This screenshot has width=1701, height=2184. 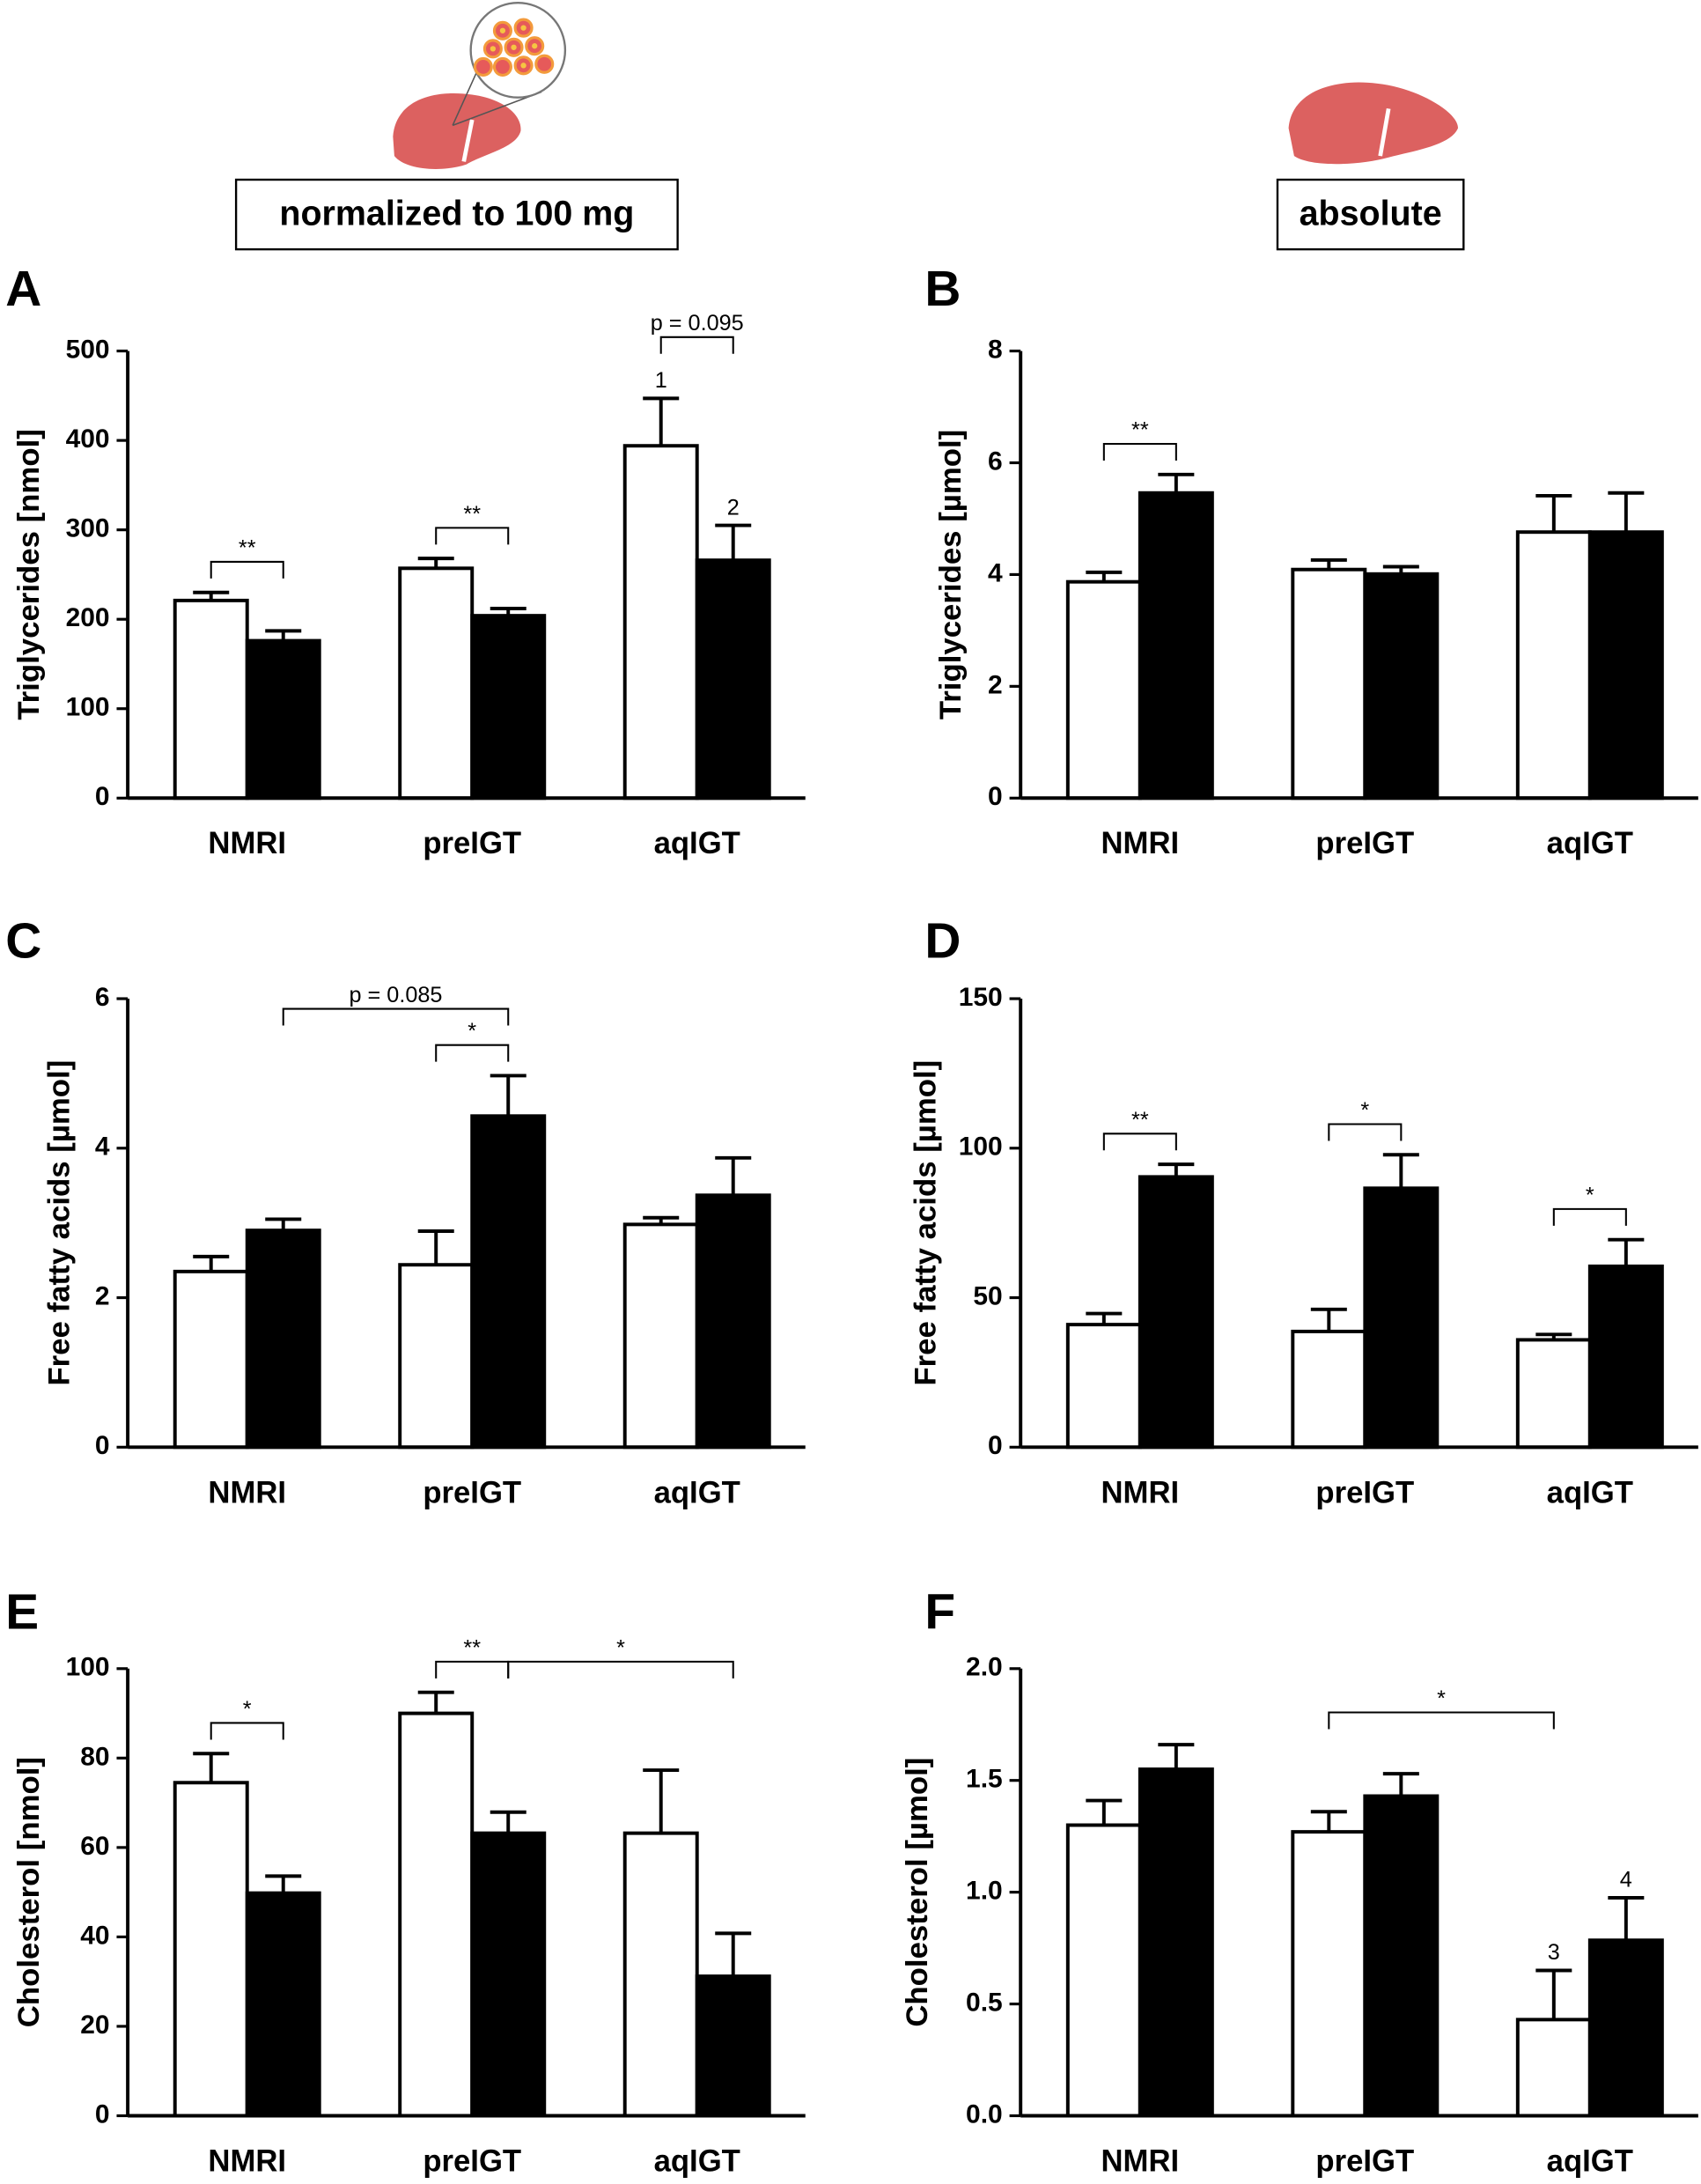 I want to click on bar-note: 3, so click(x=1554, y=1952).